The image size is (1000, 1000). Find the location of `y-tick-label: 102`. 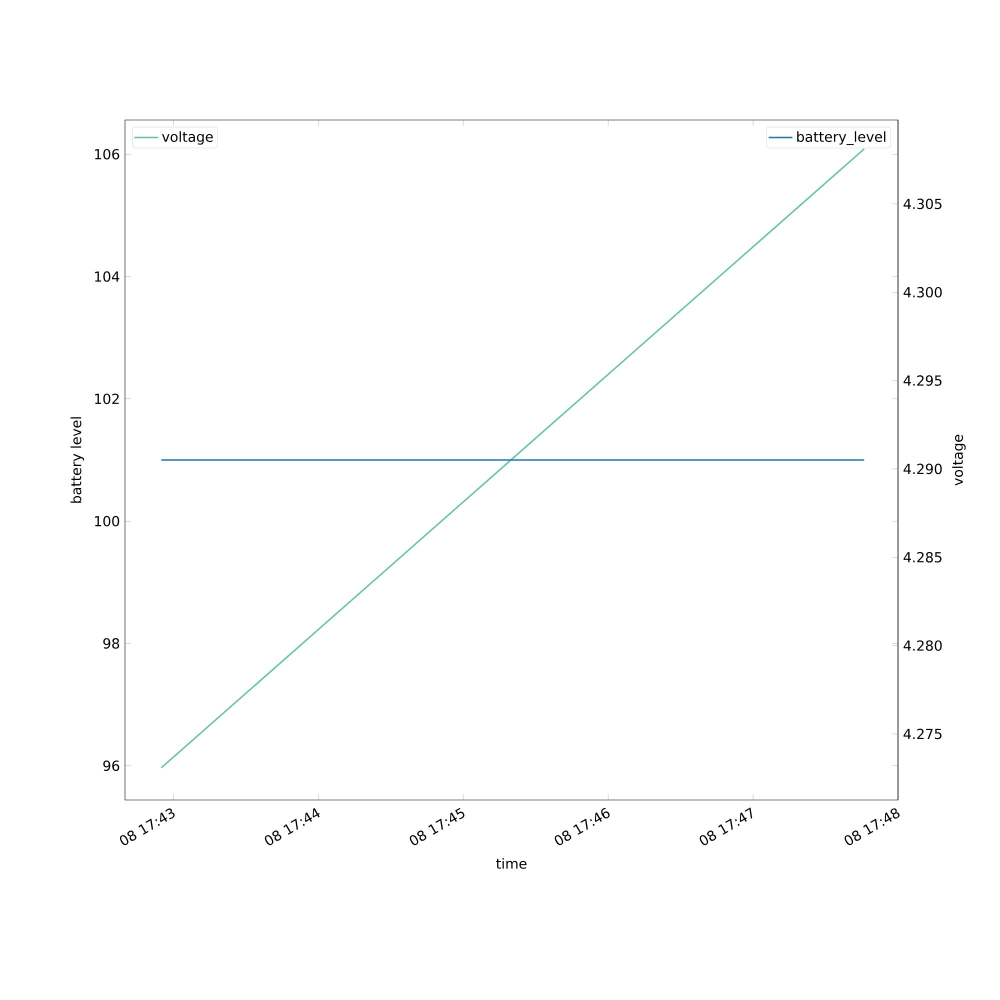

y-tick-label: 102 is located at coordinates (107, 399).